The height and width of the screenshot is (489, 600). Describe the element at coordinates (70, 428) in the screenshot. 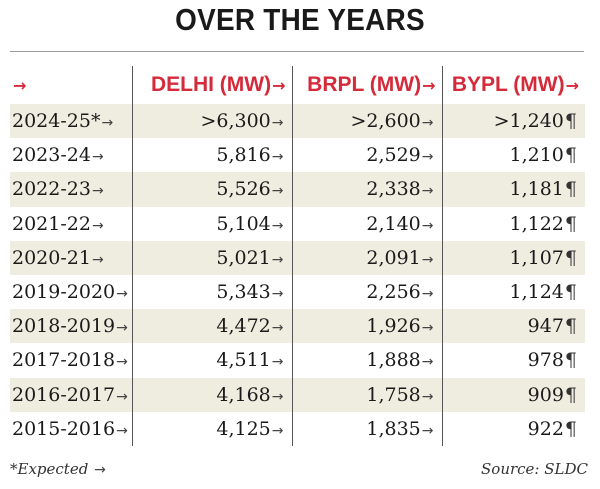

I see `year-cell: 2015-2016→` at that location.